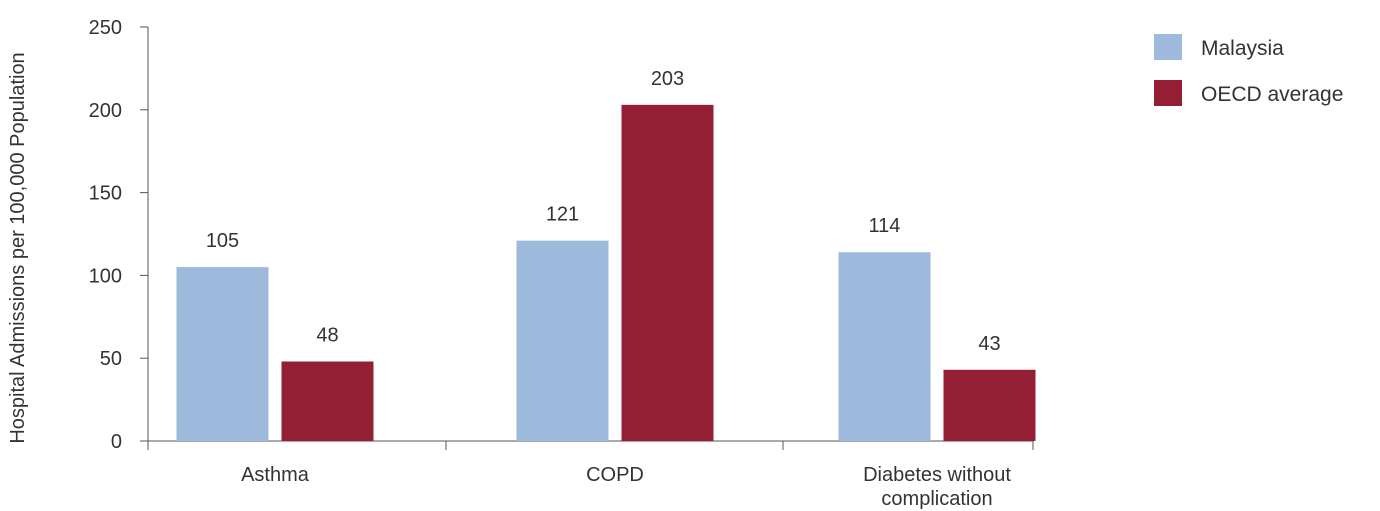 The image size is (1380, 511). I want to click on x-category-label-line: Asthma, so click(275, 475).